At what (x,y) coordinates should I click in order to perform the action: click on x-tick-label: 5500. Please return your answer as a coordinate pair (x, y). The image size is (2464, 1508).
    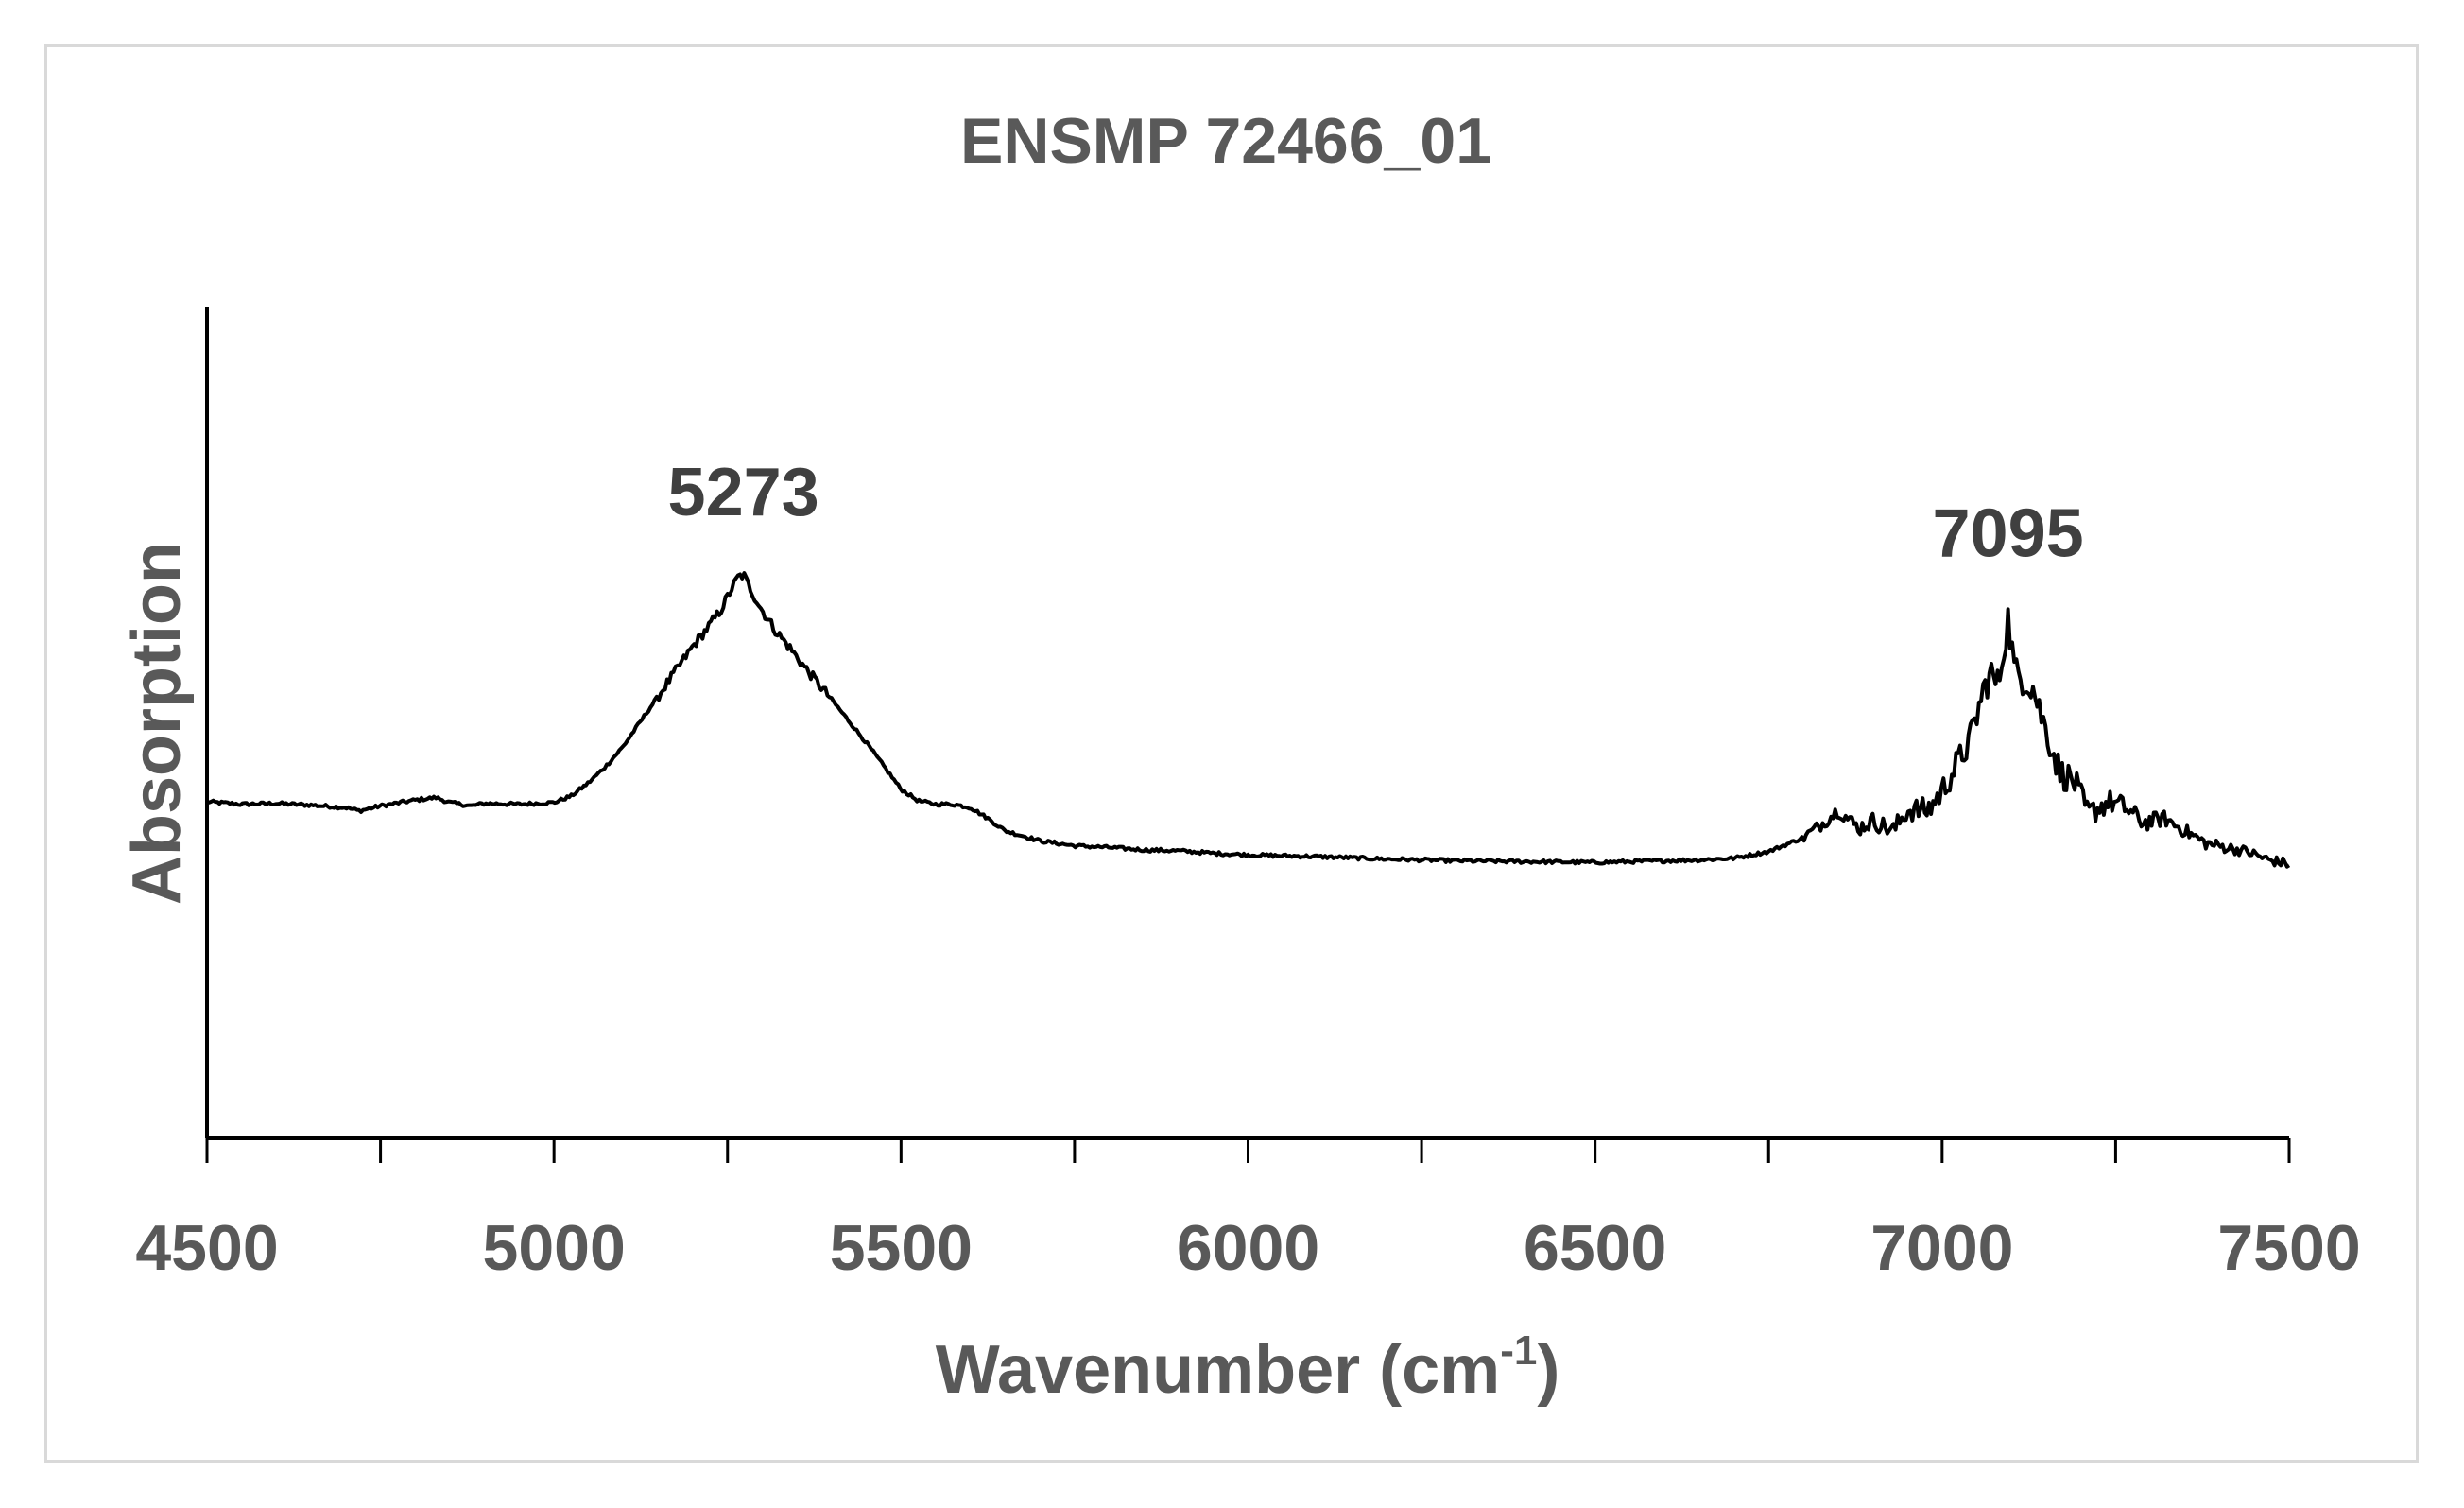
    Looking at the image, I should click on (901, 1248).